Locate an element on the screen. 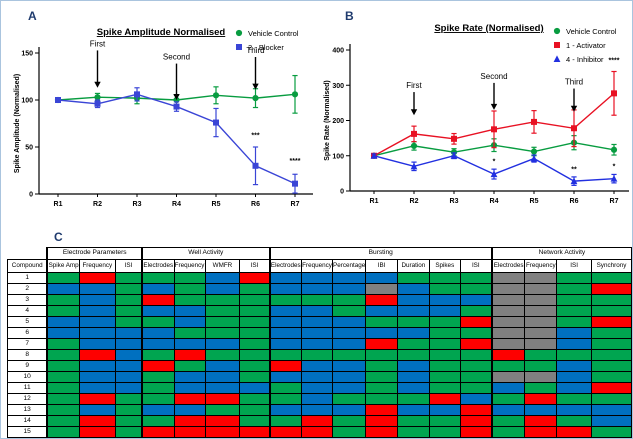 The width and height of the screenshot is (633, 439). panel-c-label: C is located at coordinates (58, 237).